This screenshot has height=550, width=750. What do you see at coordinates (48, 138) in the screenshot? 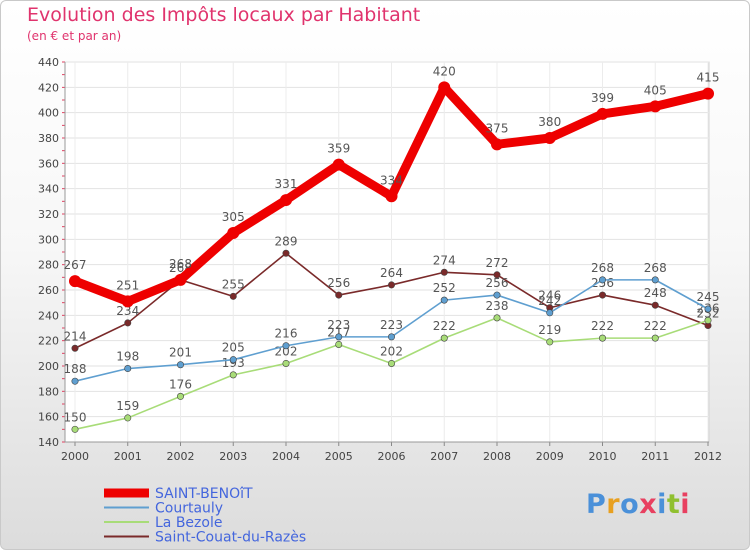
I see `y-tick-label: 380` at bounding box center [48, 138].